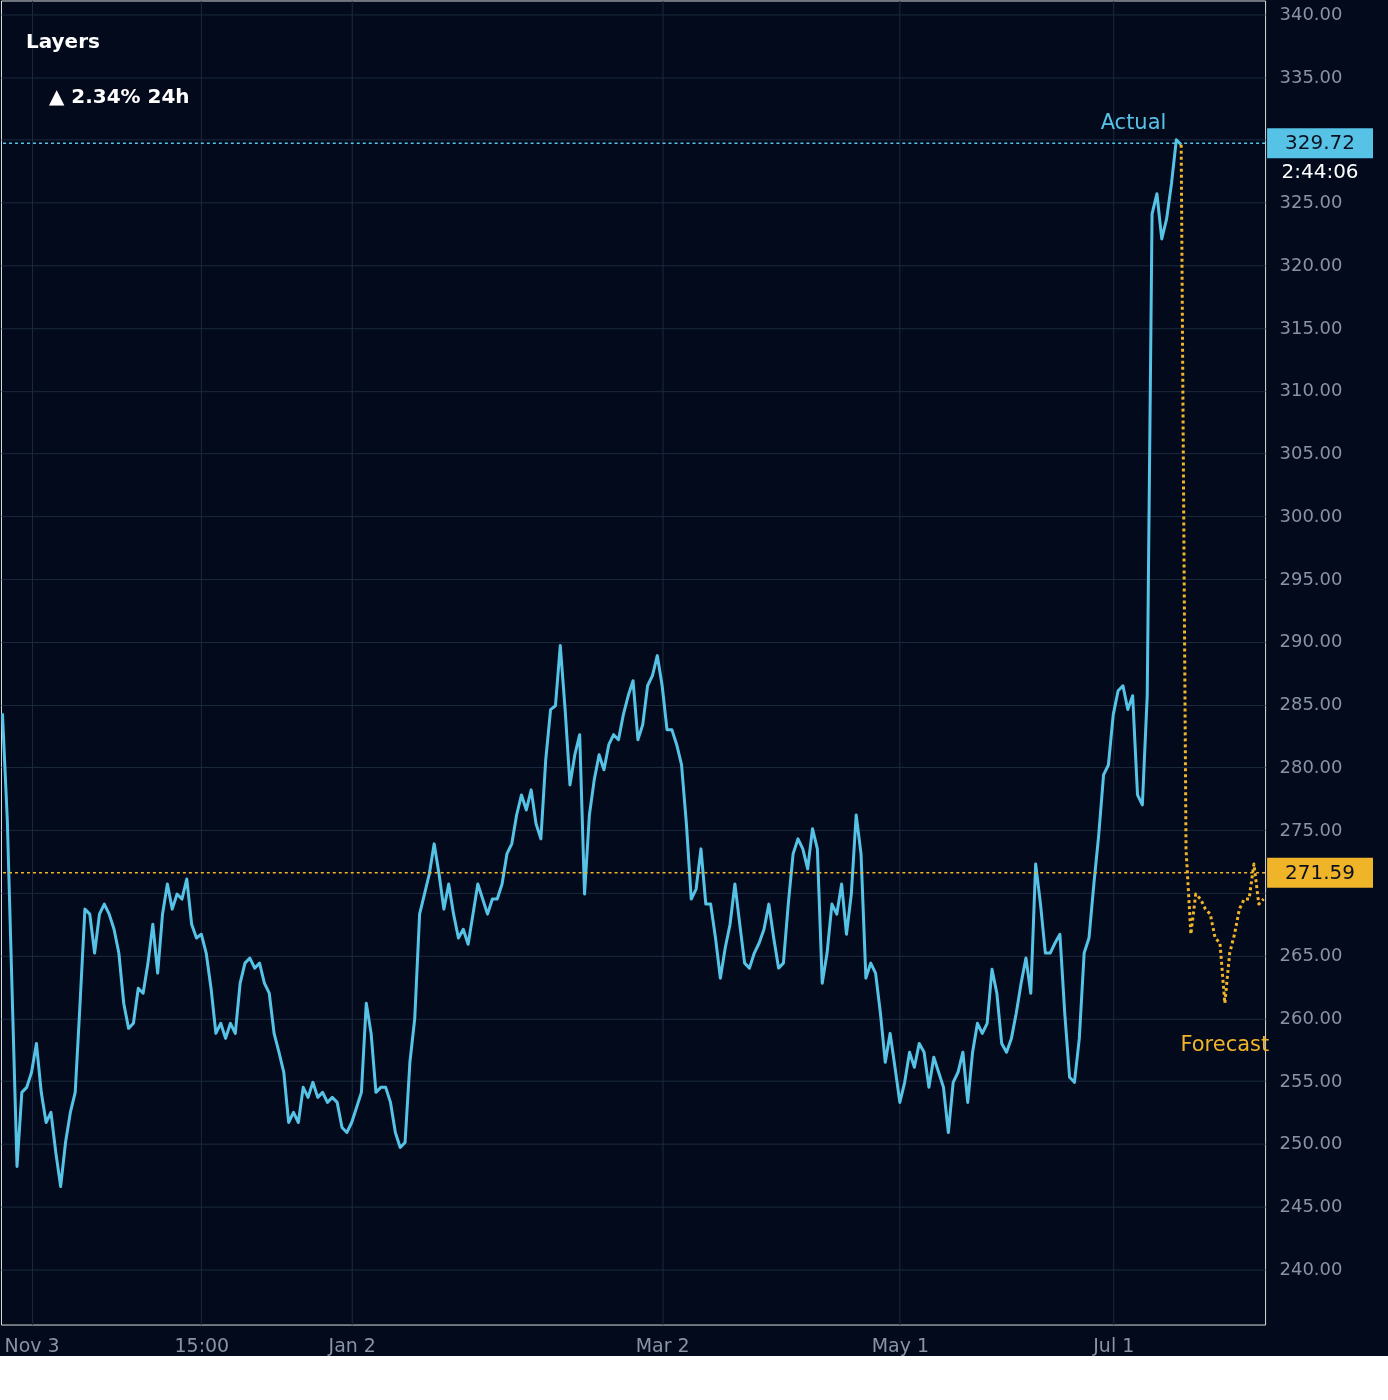 Image resolution: width=1388 pixels, height=1400 pixels. Describe the element at coordinates (662, 1345) in the screenshot. I see `x-tick-label: Mar 2` at that location.